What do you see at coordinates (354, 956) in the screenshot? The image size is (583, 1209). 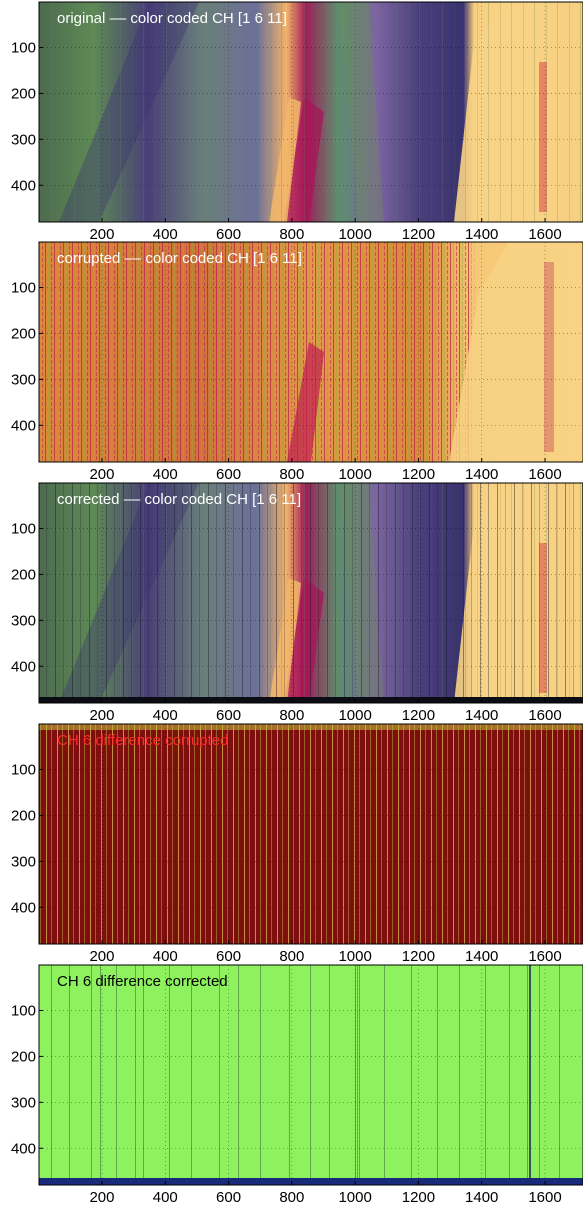 I see `panel-3-xtick-label: 1000` at bounding box center [354, 956].